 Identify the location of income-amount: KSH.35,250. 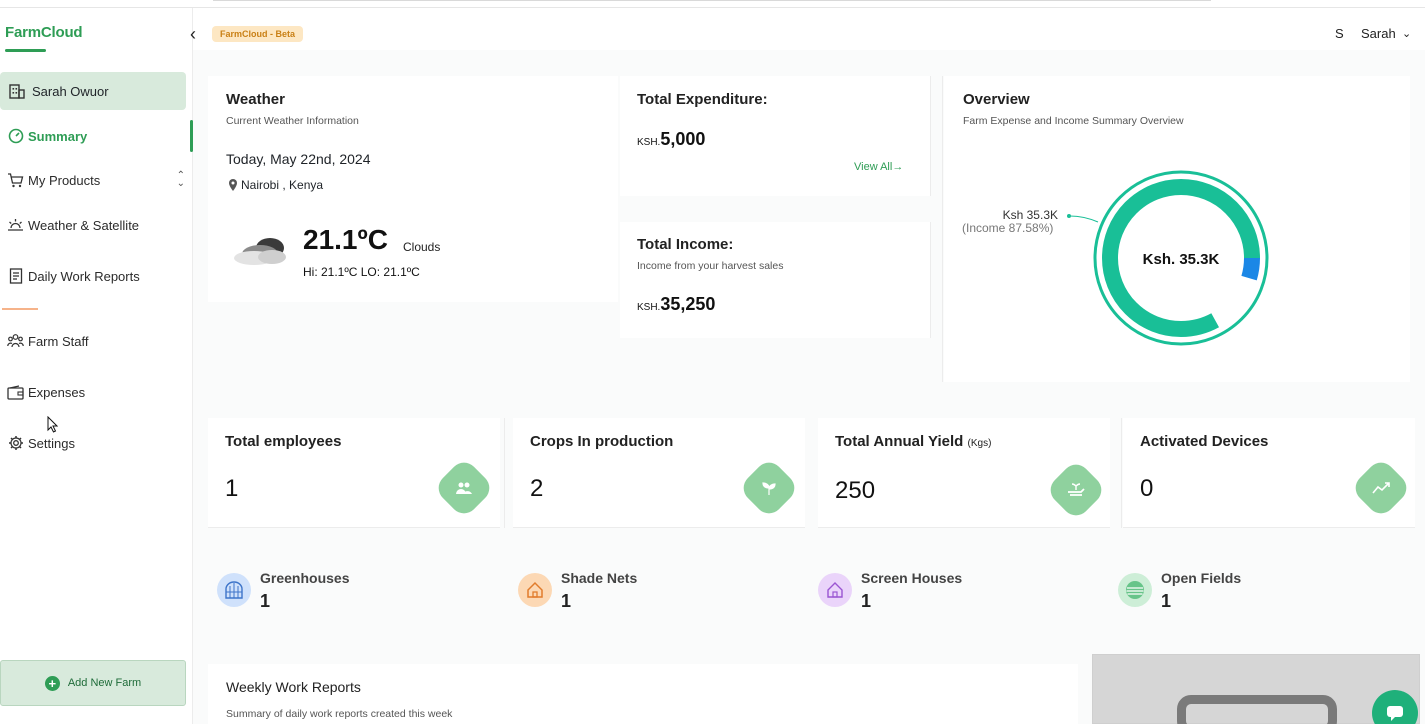
(676, 304).